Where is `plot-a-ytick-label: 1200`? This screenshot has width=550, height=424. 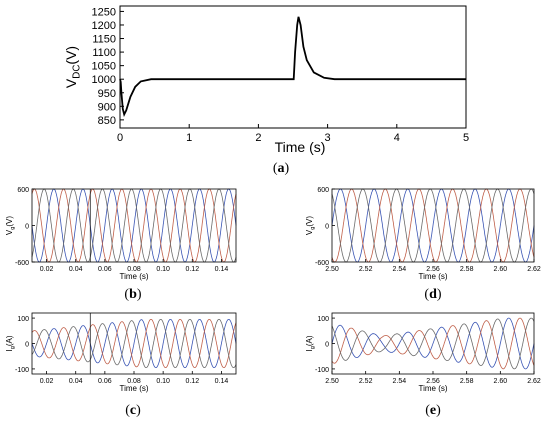
plot-a-ytick-label: 1200 is located at coordinates (104, 26).